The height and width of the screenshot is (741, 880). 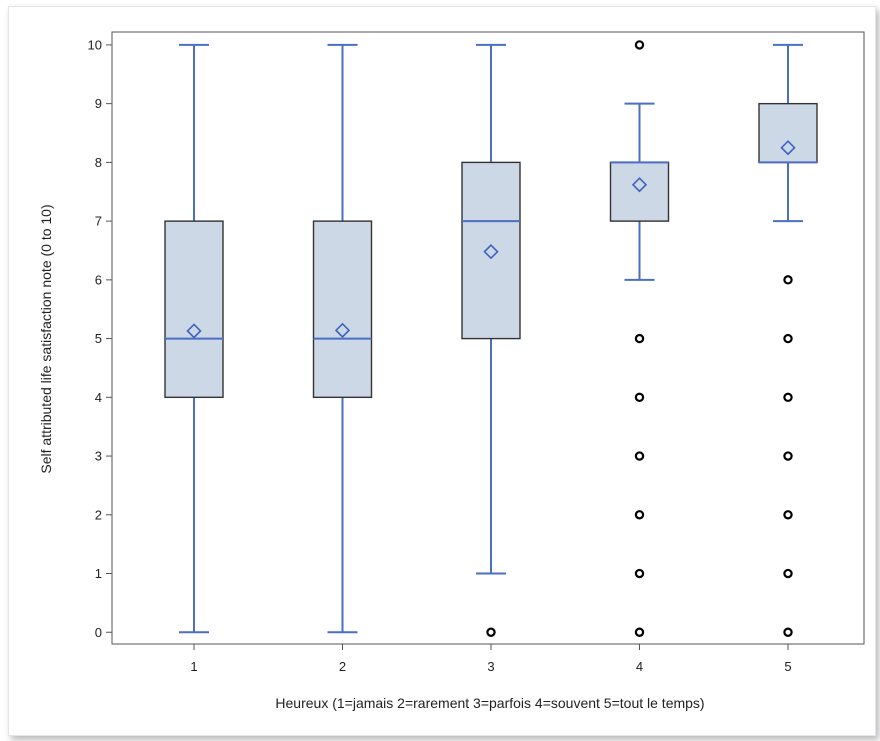 What do you see at coordinates (98, 632) in the screenshot?
I see `y-tick-label: 0` at bounding box center [98, 632].